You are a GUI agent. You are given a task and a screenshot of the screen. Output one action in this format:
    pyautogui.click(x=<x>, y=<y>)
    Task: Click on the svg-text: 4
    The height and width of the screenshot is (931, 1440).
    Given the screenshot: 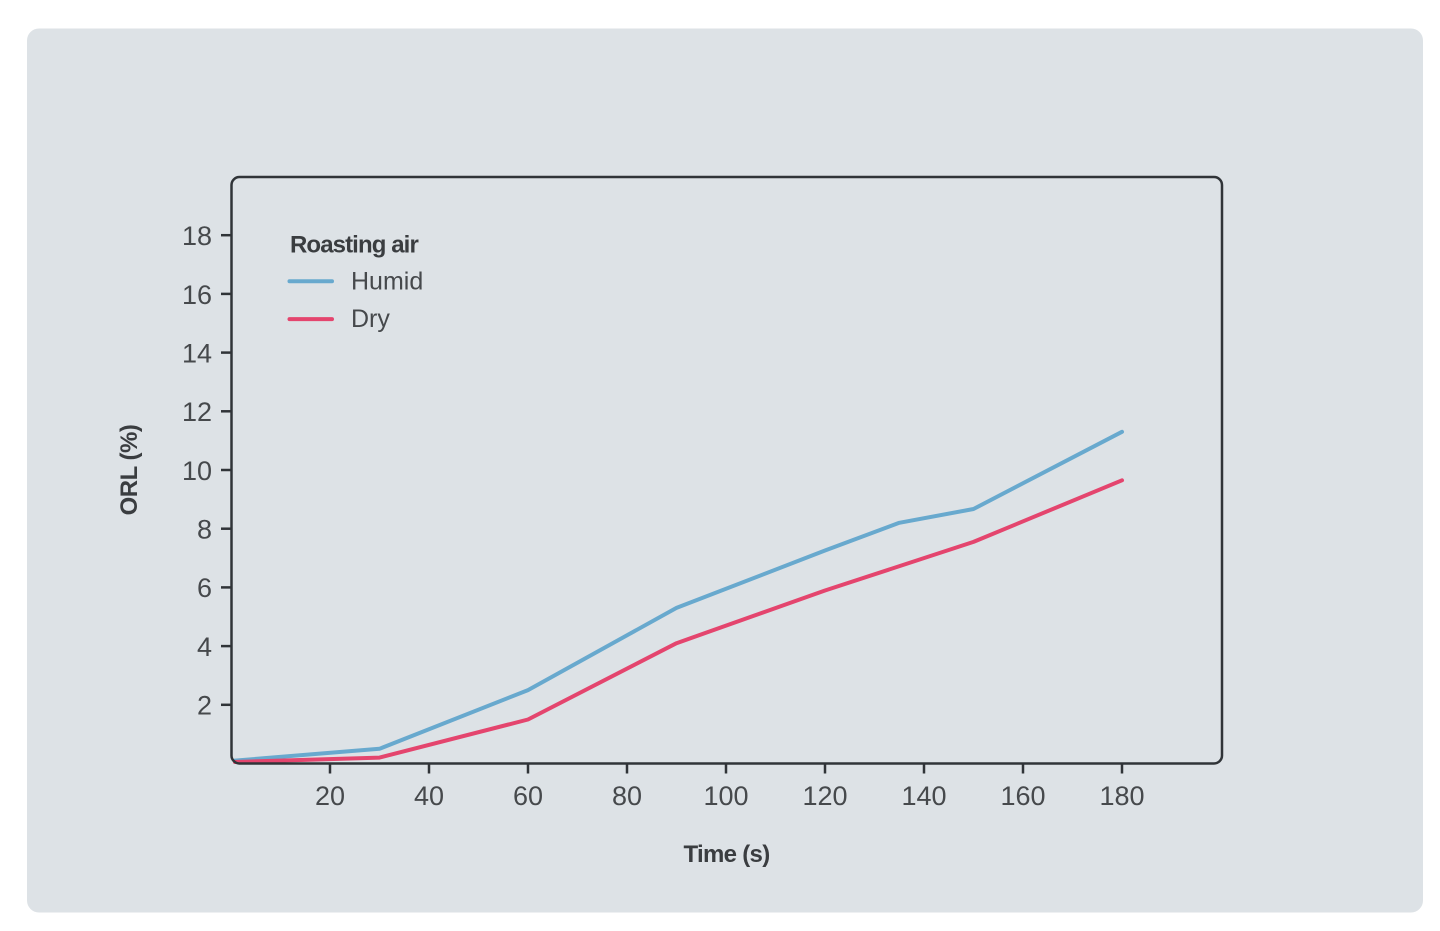 What is the action you would take?
    pyautogui.click(x=204, y=647)
    